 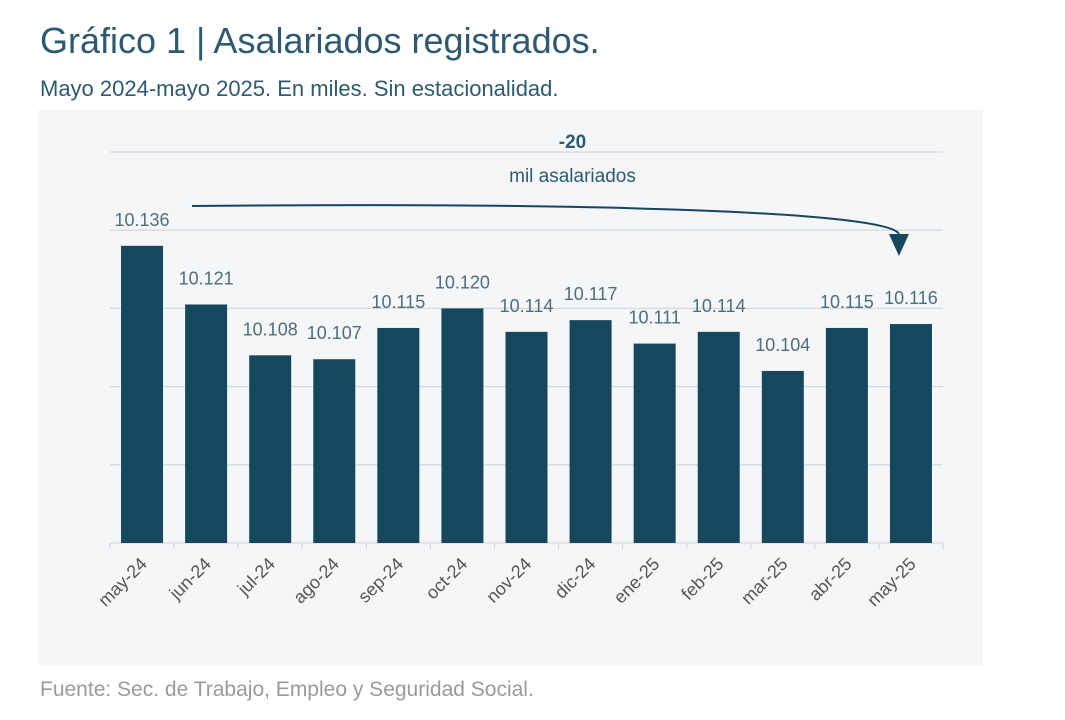 What do you see at coordinates (462, 282) in the screenshot?
I see `data-label: 10.120` at bounding box center [462, 282].